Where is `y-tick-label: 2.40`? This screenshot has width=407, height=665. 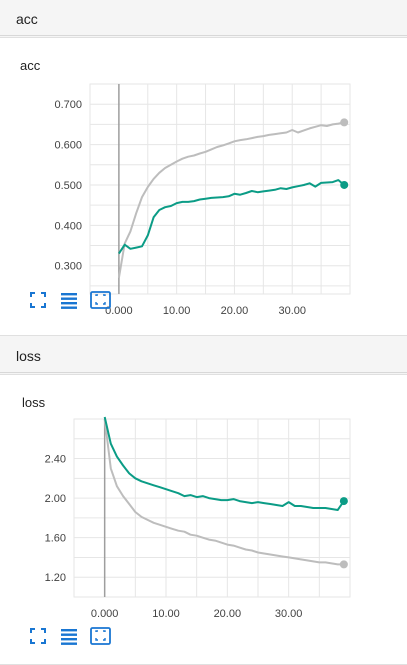 y-tick-label: 2.40 is located at coordinates (55, 460).